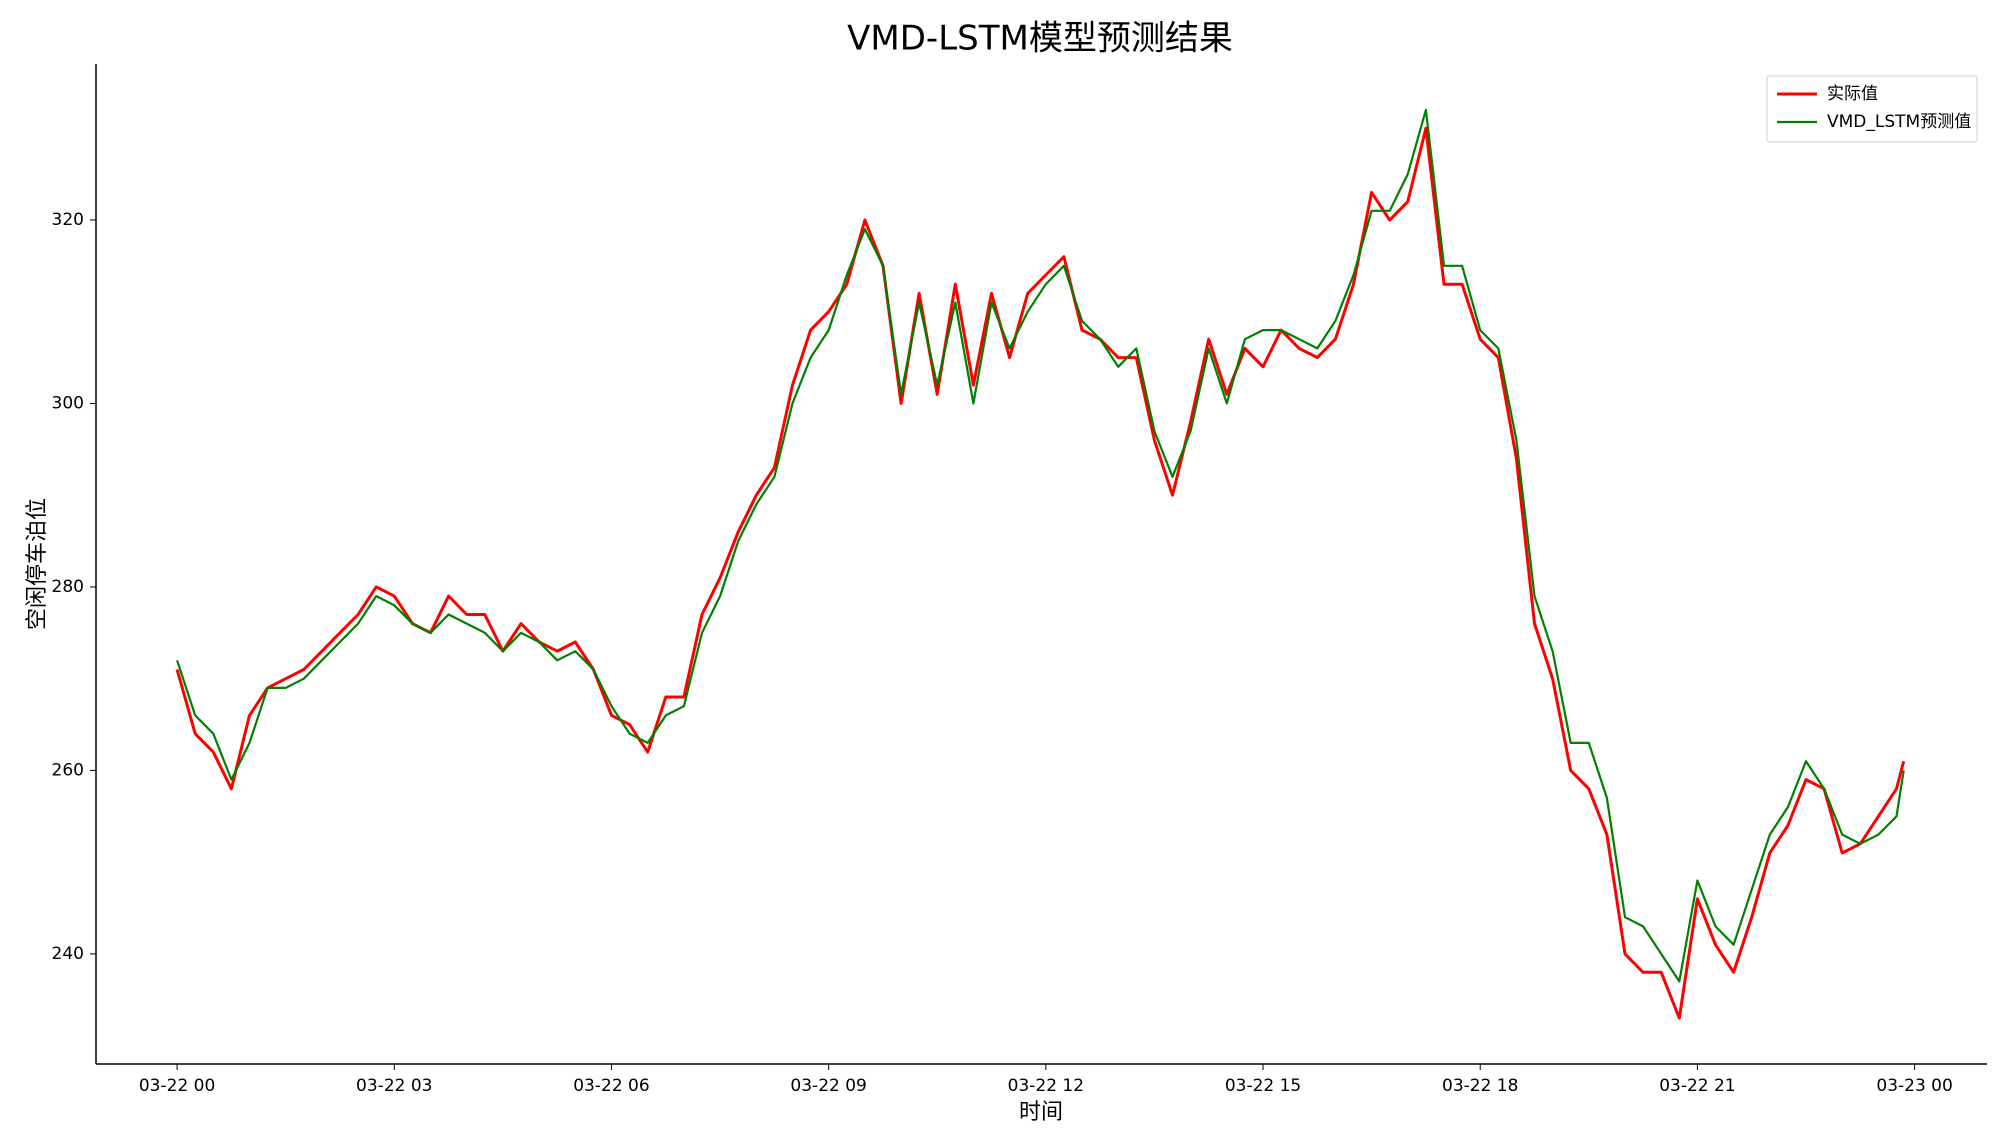  Describe the element at coordinates (1852, 94) in the screenshot. I see `legend-label: 实际值` at that location.